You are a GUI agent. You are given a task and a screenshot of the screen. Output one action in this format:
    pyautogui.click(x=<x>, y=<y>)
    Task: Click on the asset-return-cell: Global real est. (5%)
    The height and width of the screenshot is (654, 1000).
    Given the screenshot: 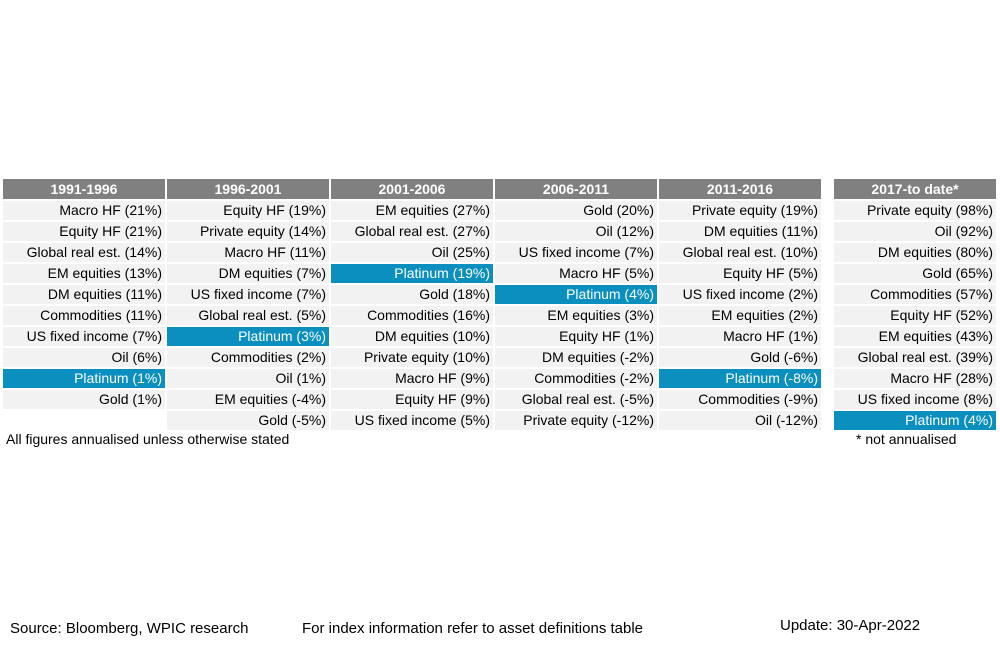 What is the action you would take?
    pyautogui.click(x=248, y=315)
    